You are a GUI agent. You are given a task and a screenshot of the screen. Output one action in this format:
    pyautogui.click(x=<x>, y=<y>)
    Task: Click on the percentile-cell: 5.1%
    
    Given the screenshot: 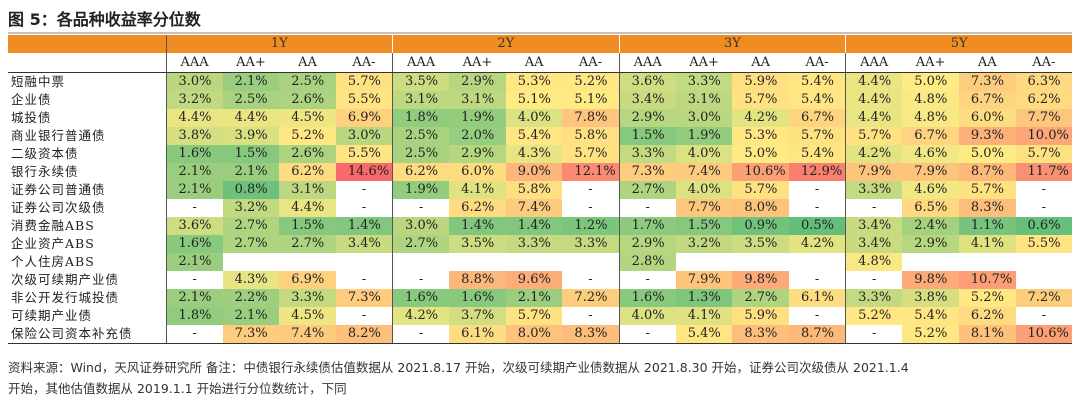 What is the action you would take?
    pyautogui.click(x=534, y=100)
    